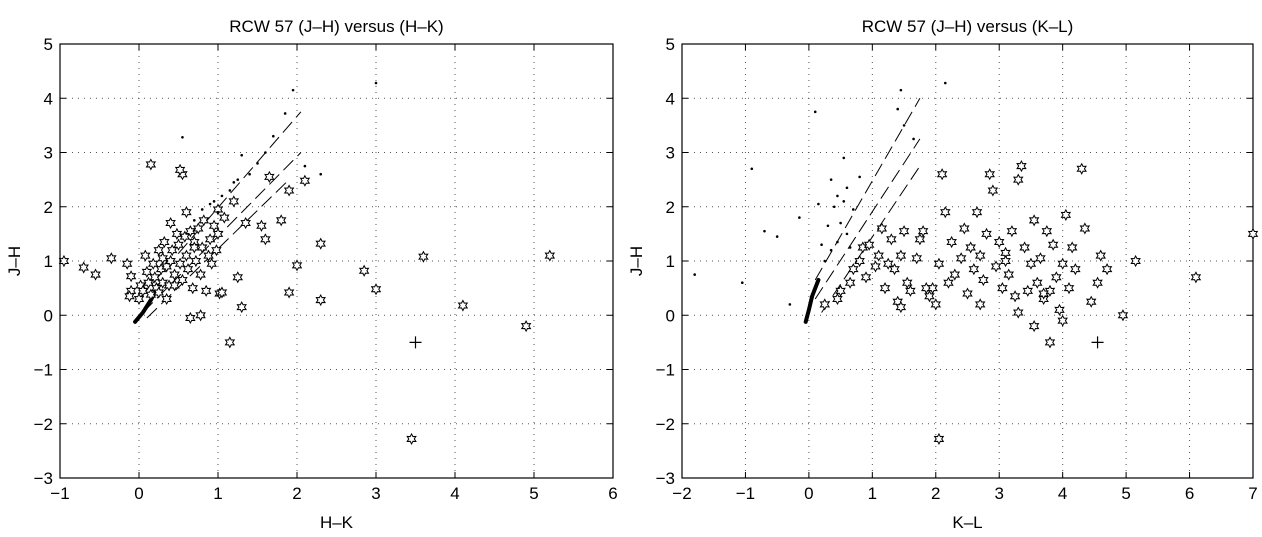  What do you see at coordinates (48, 98) in the screenshot?
I see `y-tick-label: 4` at bounding box center [48, 98].